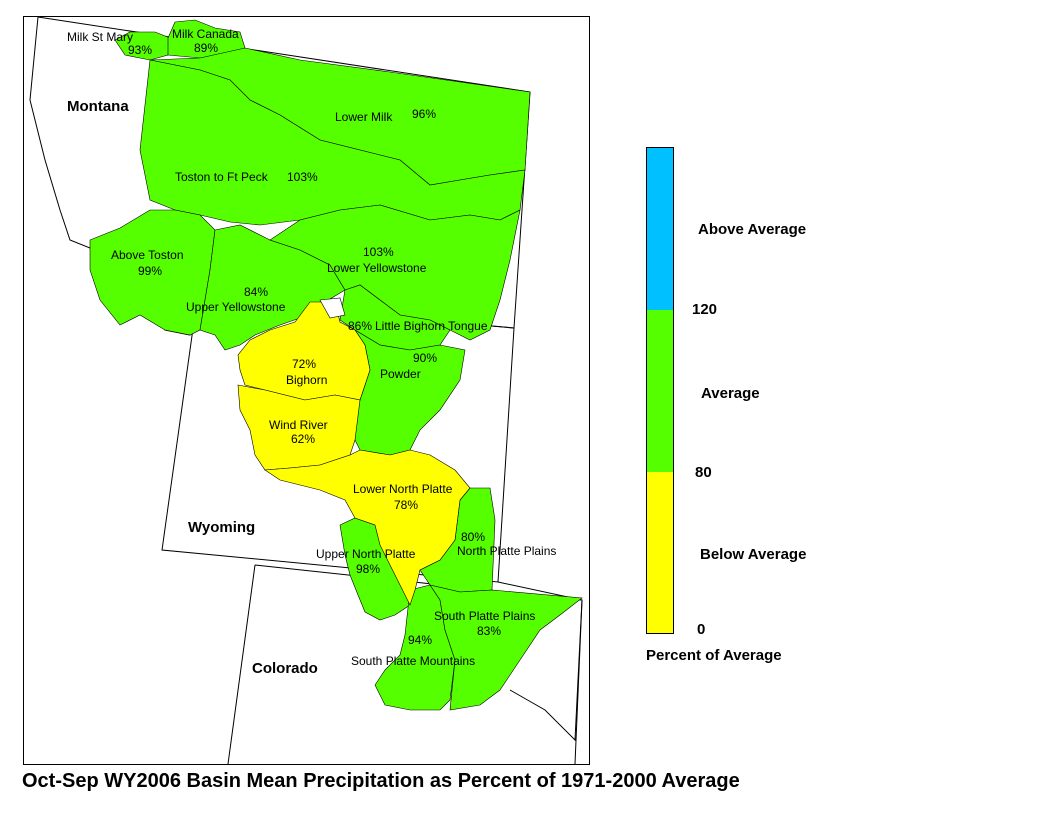  What do you see at coordinates (540, 661) in the screenshot?
I see `nebraska-boundary` at bounding box center [540, 661].